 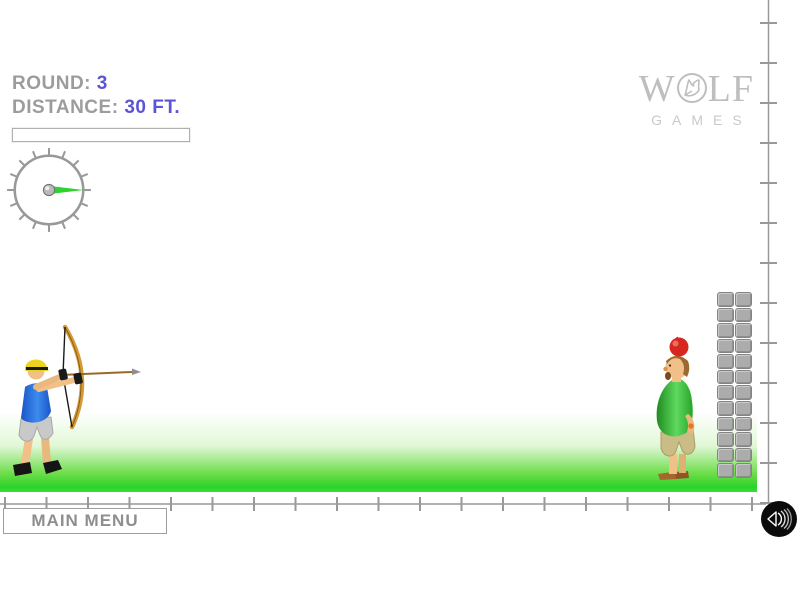 What do you see at coordinates (37, 368) in the screenshot?
I see `archer-cap-band` at bounding box center [37, 368].